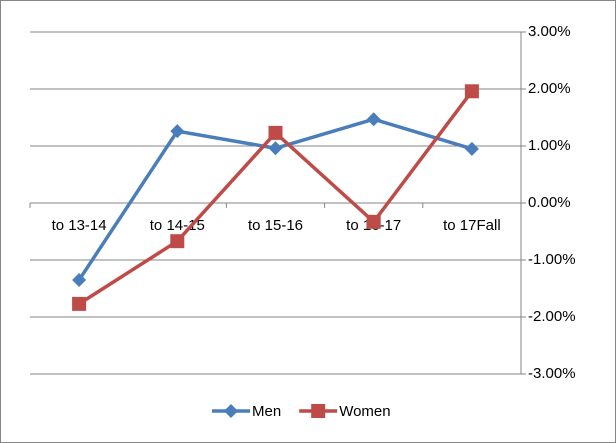 Image resolution: width=616 pixels, height=443 pixels. I want to click on y-tick-label: 1.00%, so click(549, 145).